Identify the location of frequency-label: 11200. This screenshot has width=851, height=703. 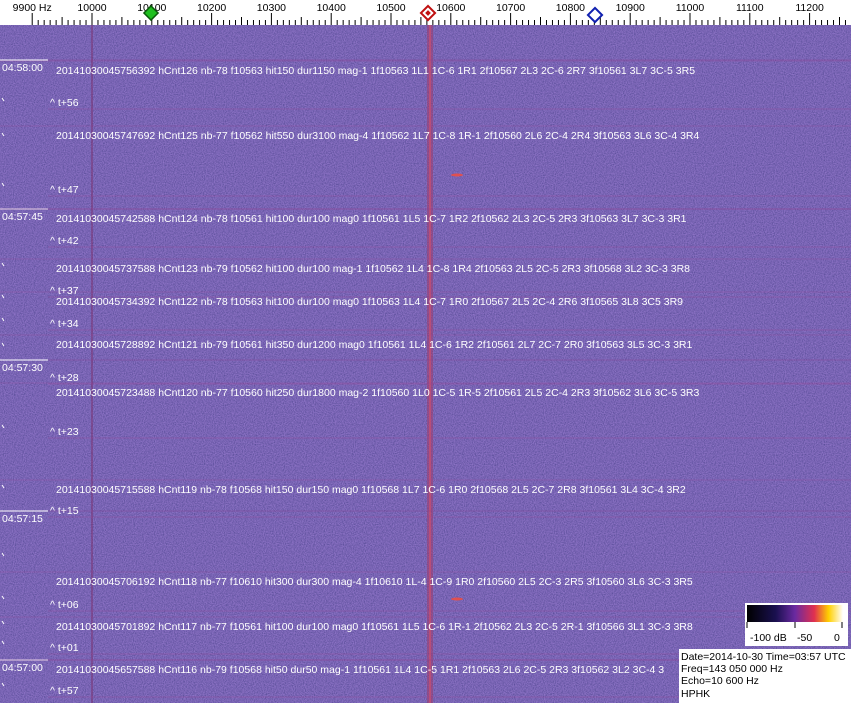
(809, 8).